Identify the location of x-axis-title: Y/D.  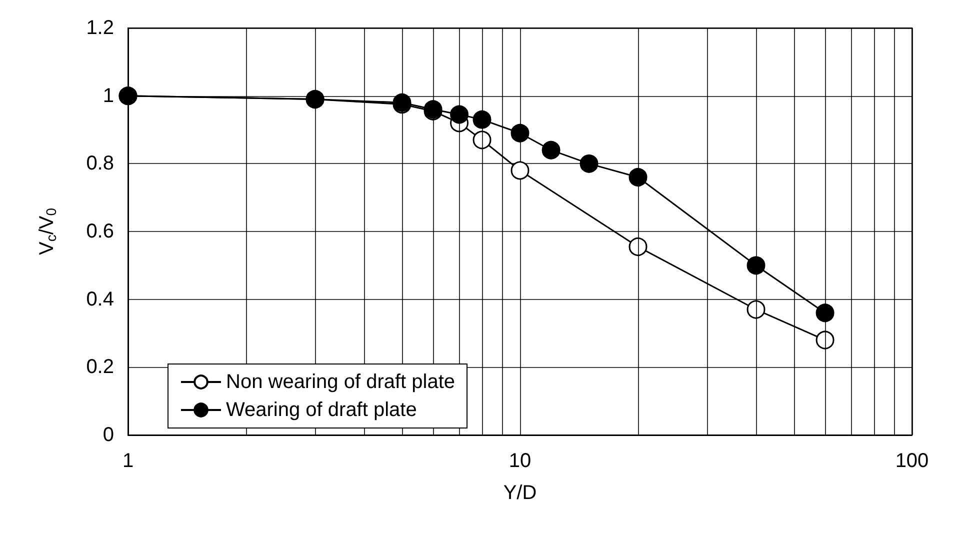
(520, 493).